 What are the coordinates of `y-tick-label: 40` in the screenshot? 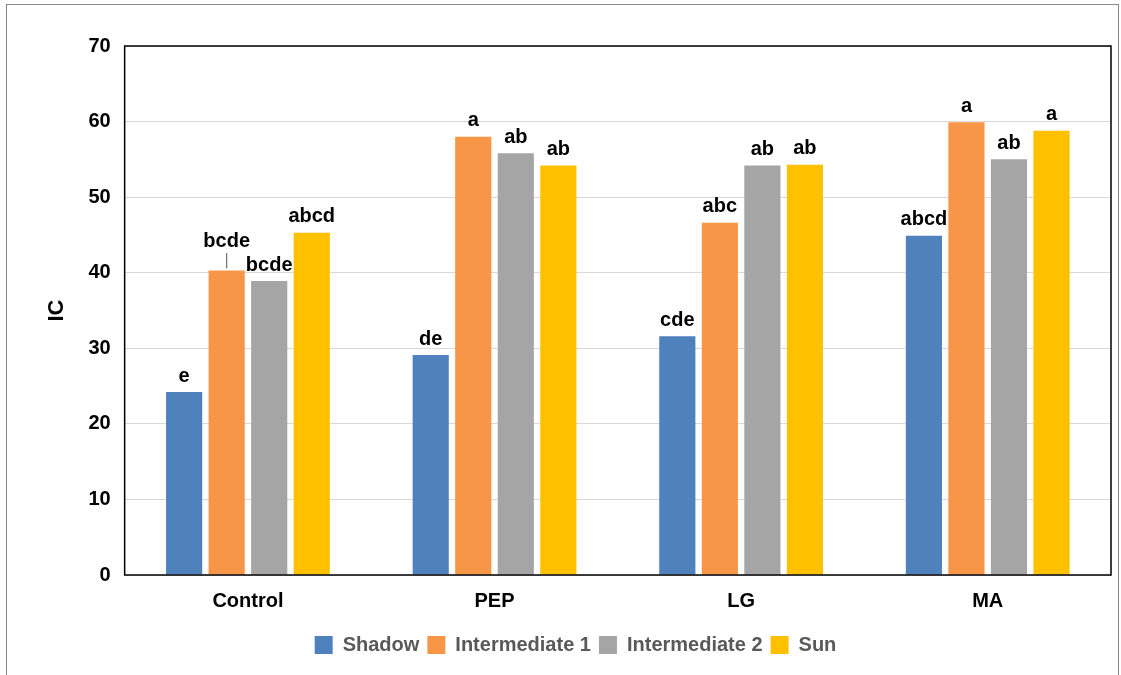 It's located at (99, 271).